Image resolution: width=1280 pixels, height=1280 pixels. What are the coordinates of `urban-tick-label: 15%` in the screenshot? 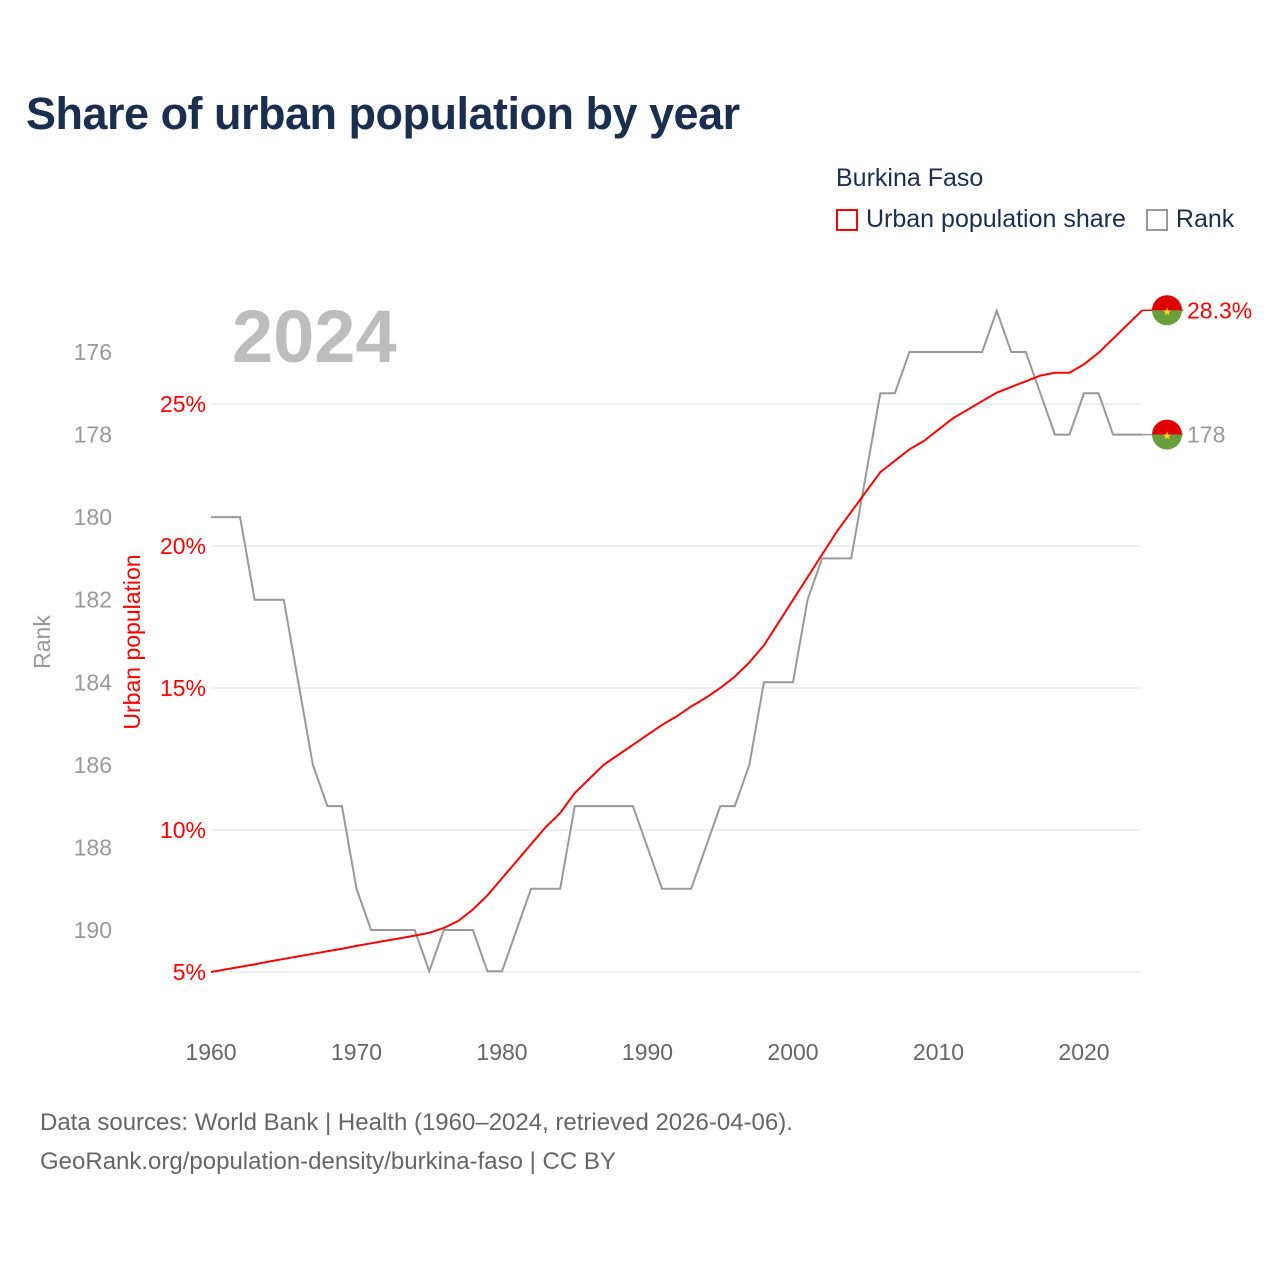 It's located at (183, 688).